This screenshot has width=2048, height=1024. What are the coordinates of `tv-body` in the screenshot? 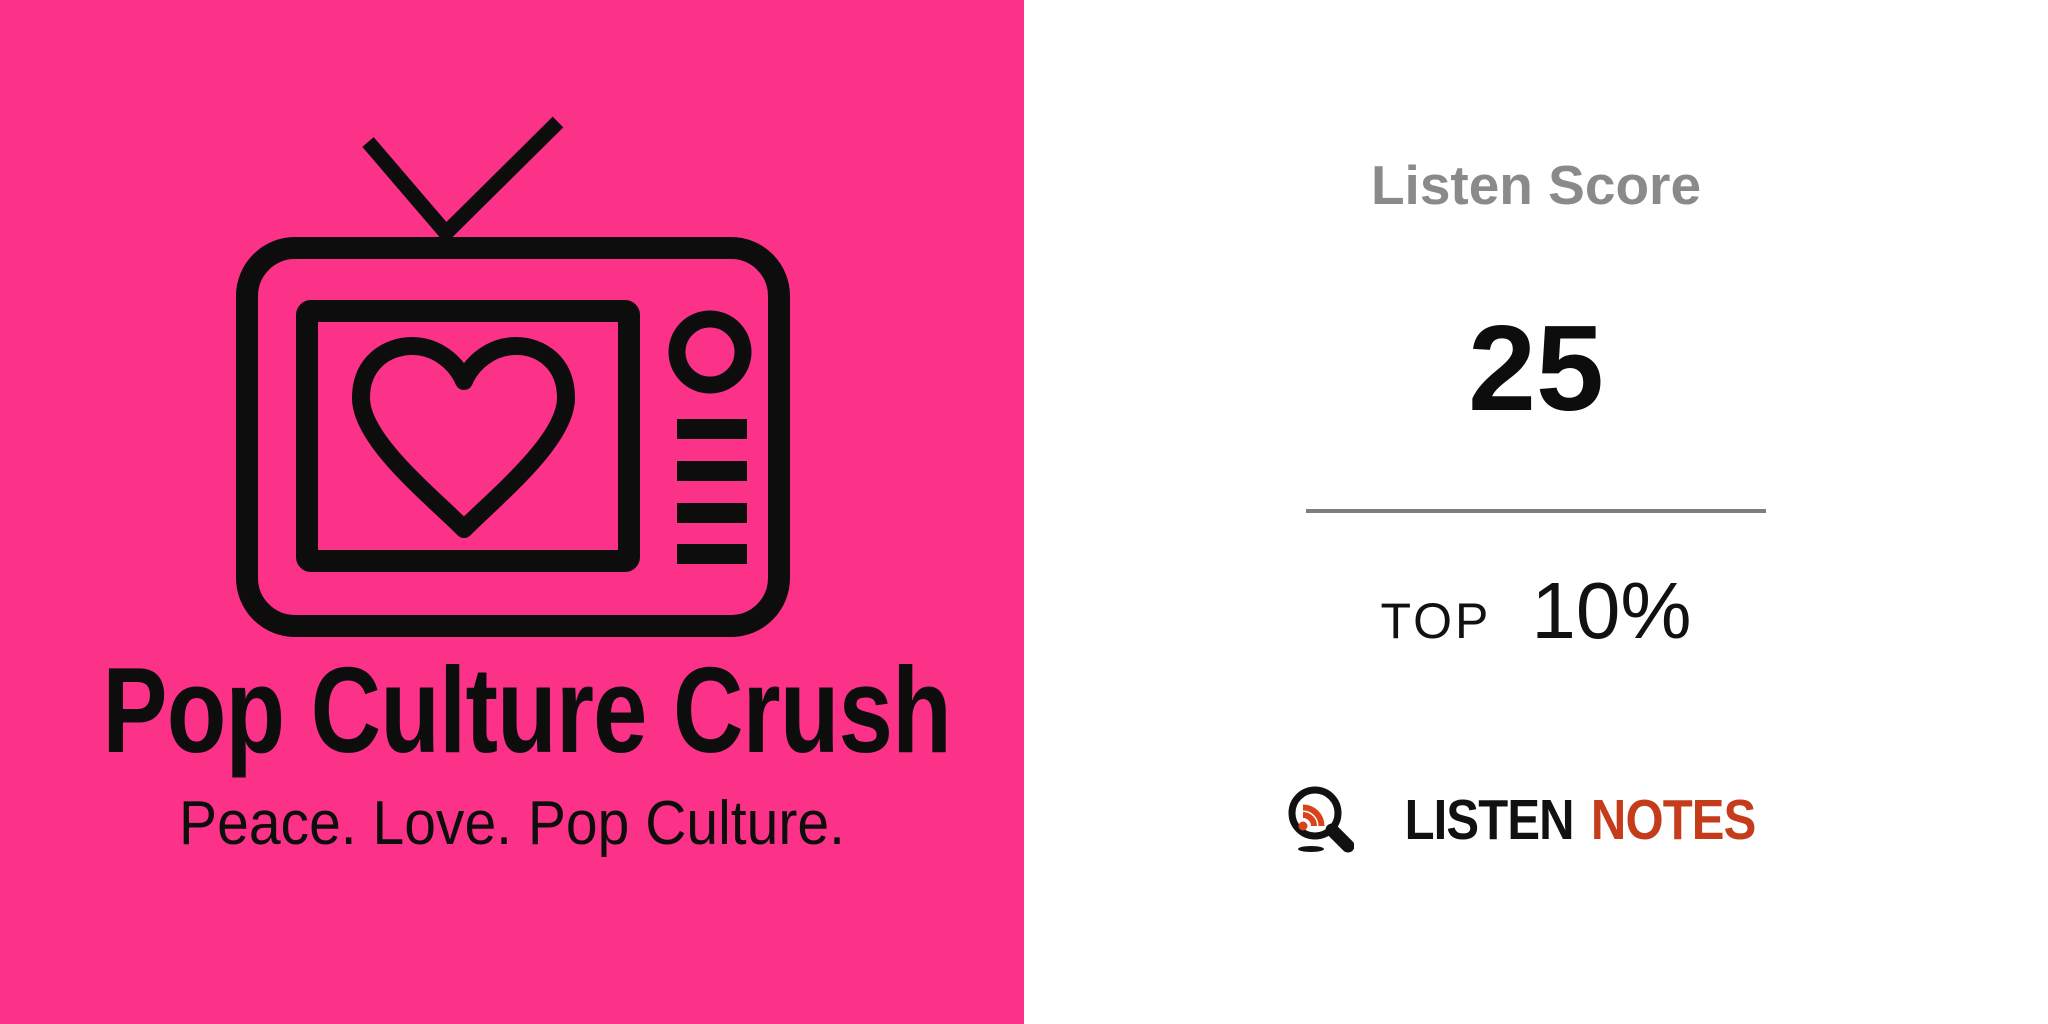 It's located at (513, 437).